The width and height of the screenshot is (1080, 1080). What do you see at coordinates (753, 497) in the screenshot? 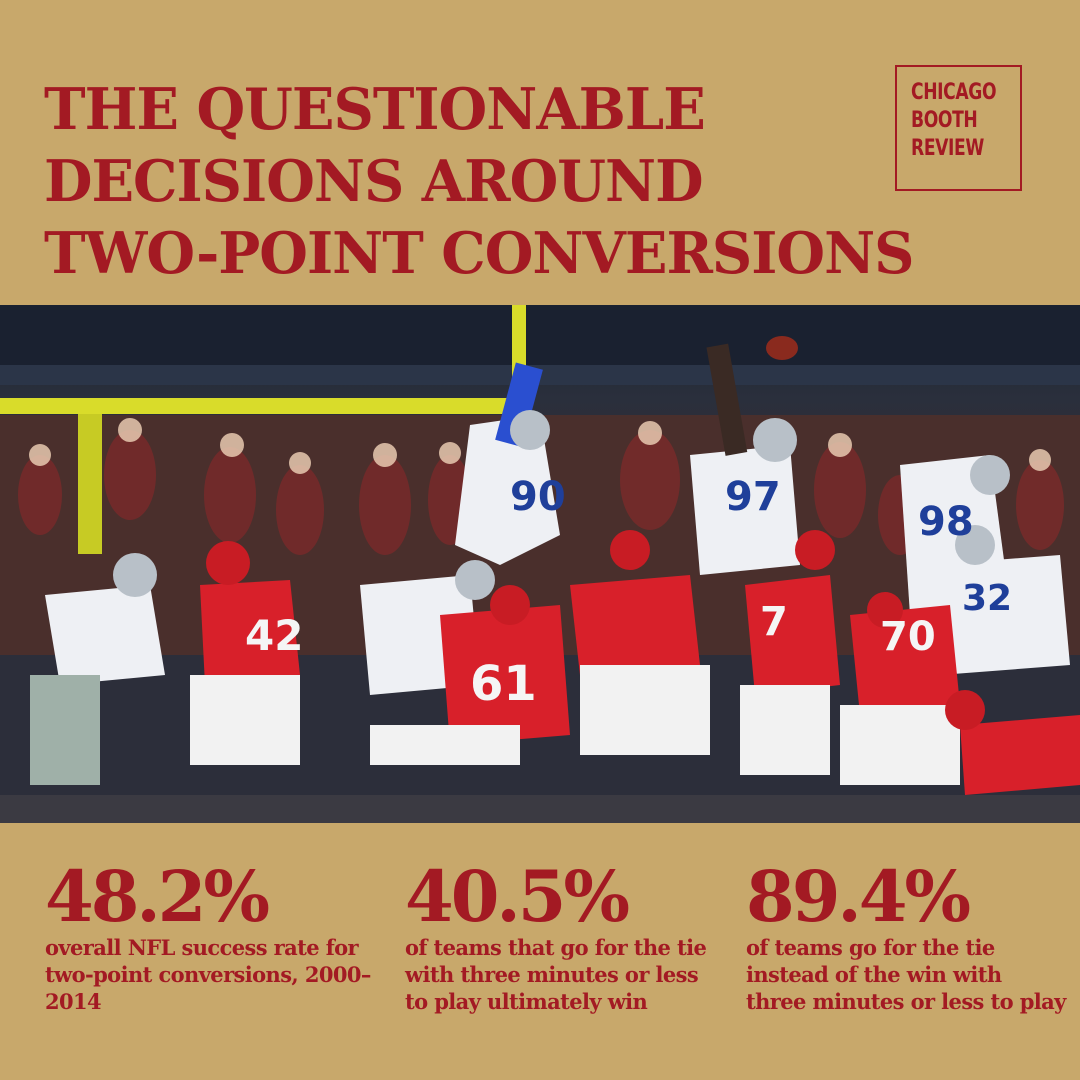
I see `jersey-number-97: 97` at bounding box center [753, 497].